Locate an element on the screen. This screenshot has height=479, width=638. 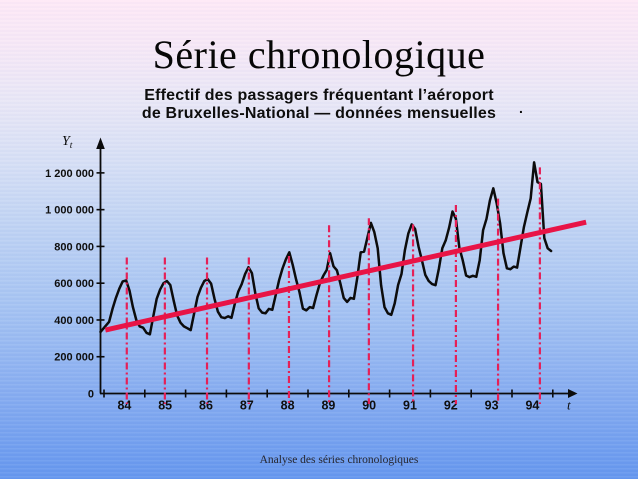
x-year-label: 88 is located at coordinates (288, 406).